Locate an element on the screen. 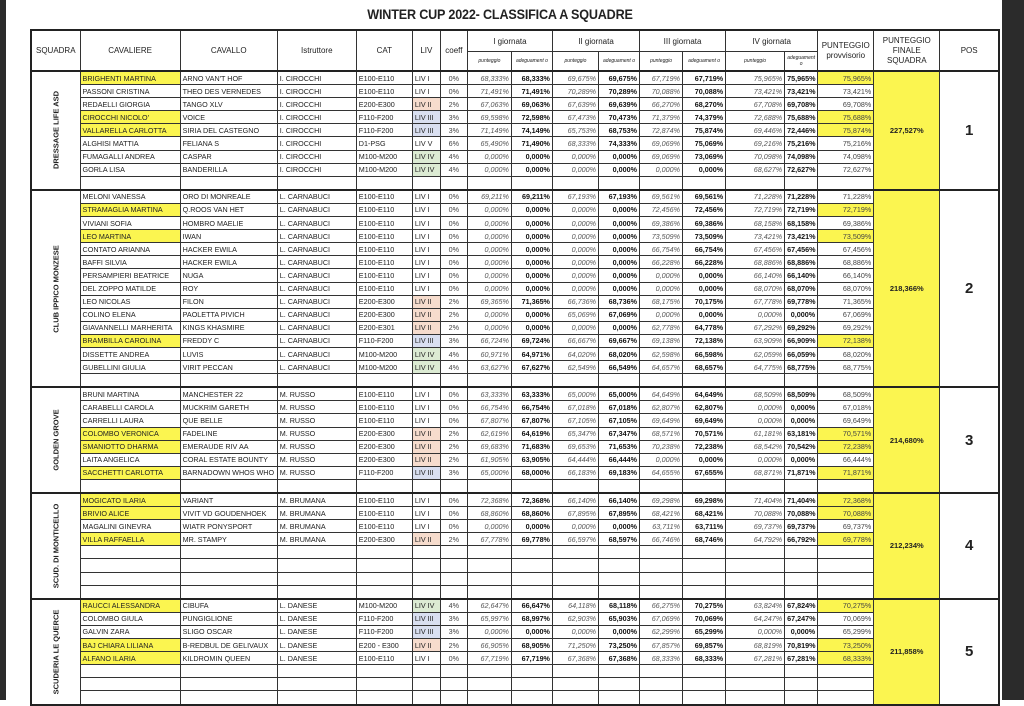  score-adeguamento: 72,627% is located at coordinates (801, 169).